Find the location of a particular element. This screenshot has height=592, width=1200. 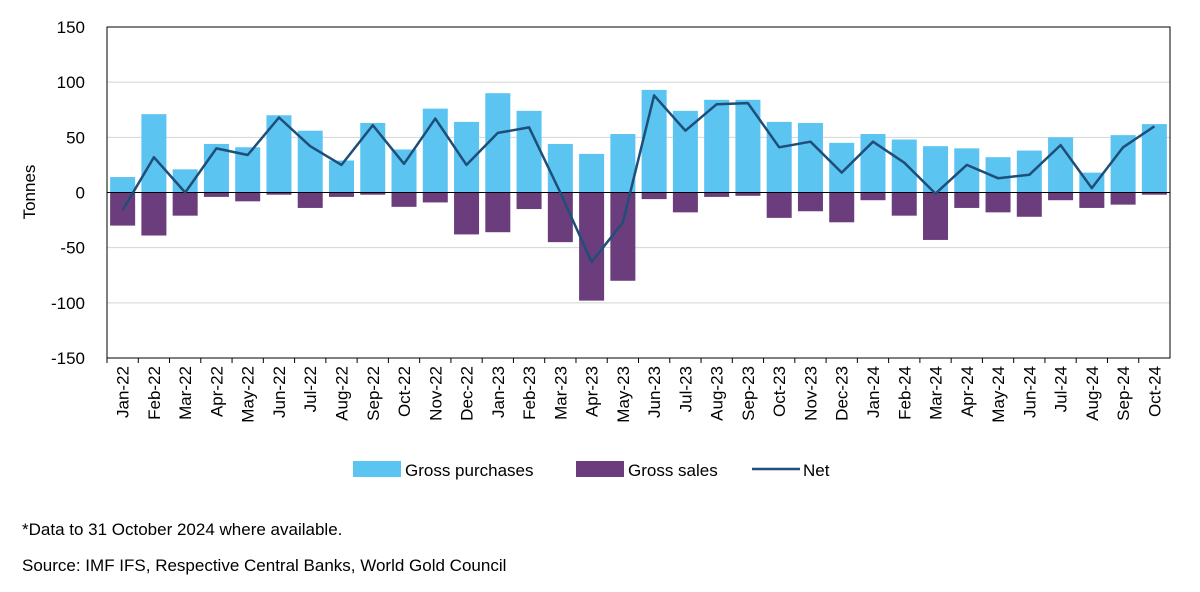

x-tick-label: Aug-23 is located at coordinates (717, 393).